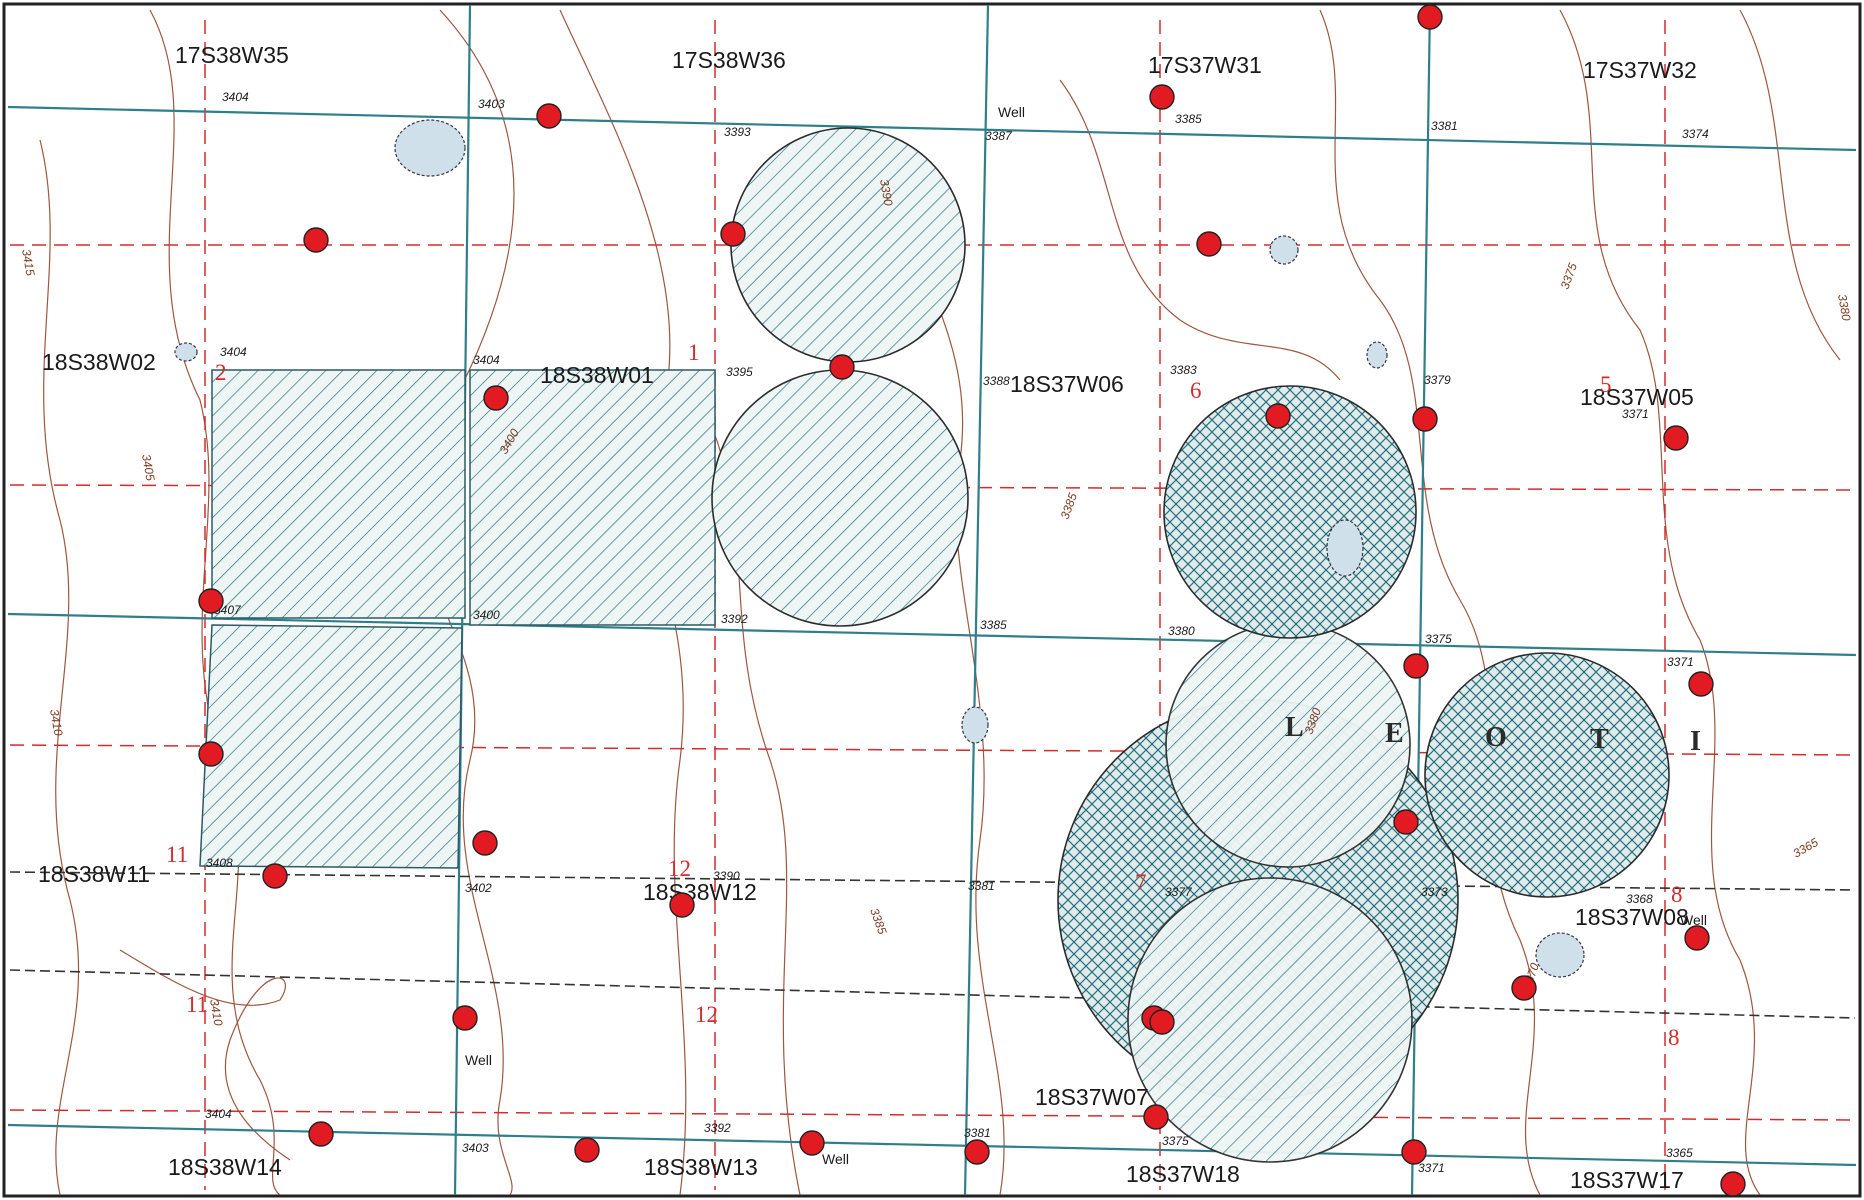  What do you see at coordinates (996, 381) in the screenshot?
I see `svg-text: 3388` at bounding box center [996, 381].